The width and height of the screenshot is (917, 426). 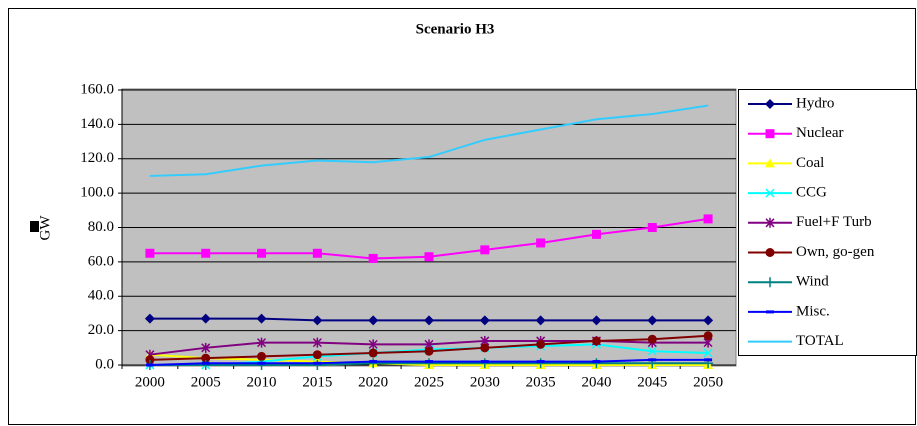 What do you see at coordinates (45, 228) in the screenshot?
I see `y-axis-label: GW` at bounding box center [45, 228].